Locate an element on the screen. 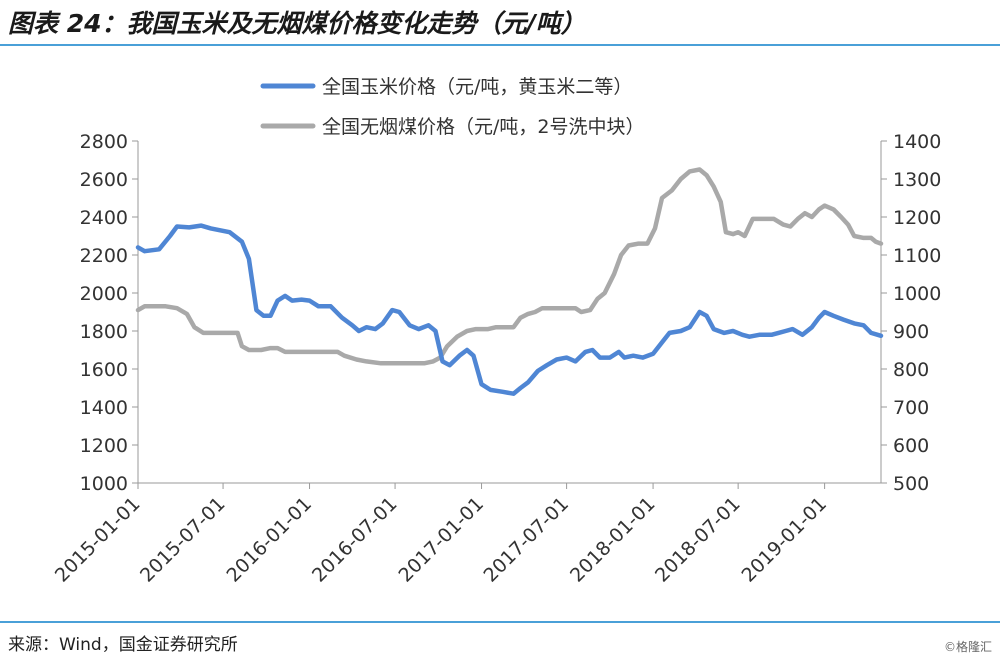 This screenshot has height=663, width=1000. footer-divider is located at coordinates (500, 622).